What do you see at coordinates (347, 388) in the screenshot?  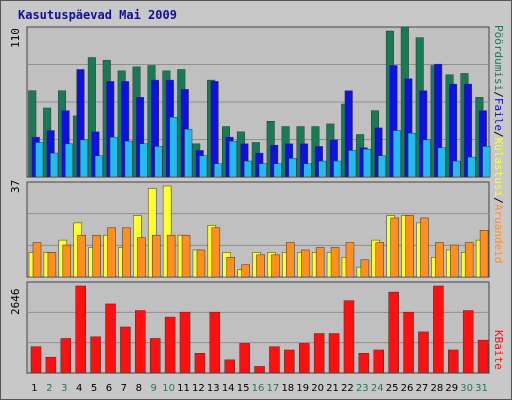 I see `x-tick-label: 22` at bounding box center [347, 388].